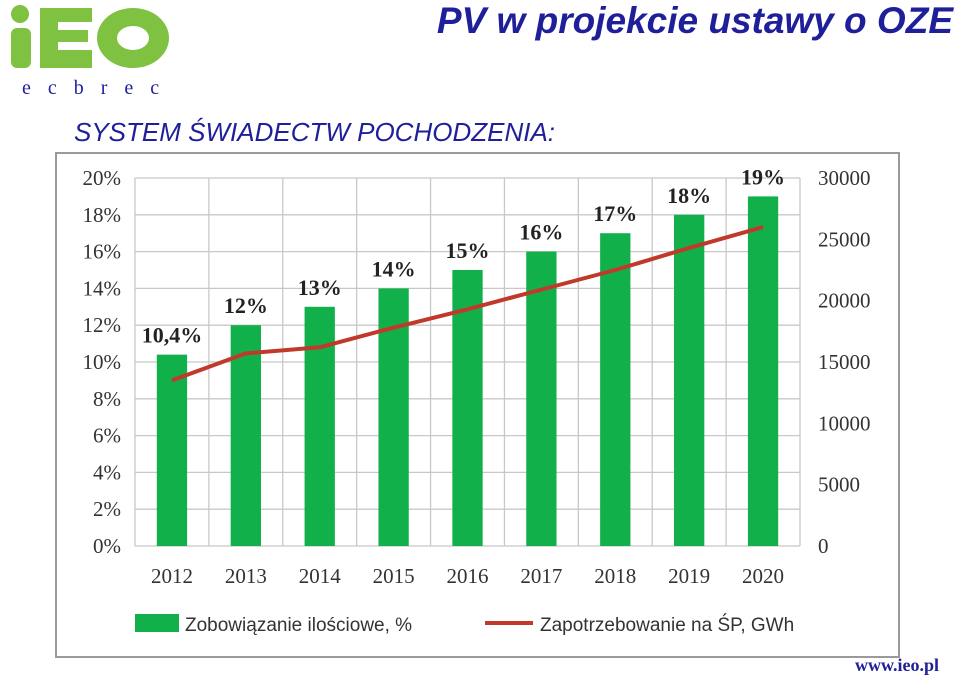 Image resolution: width=959 pixels, height=678 pixels. Describe the element at coordinates (689, 195) in the screenshot. I see `data-label: 18%` at that location.